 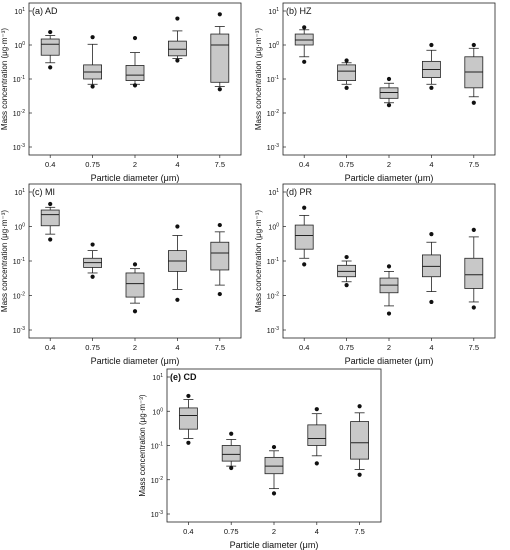 I want to click on panel-label: (b) HZ, so click(x=299, y=11).